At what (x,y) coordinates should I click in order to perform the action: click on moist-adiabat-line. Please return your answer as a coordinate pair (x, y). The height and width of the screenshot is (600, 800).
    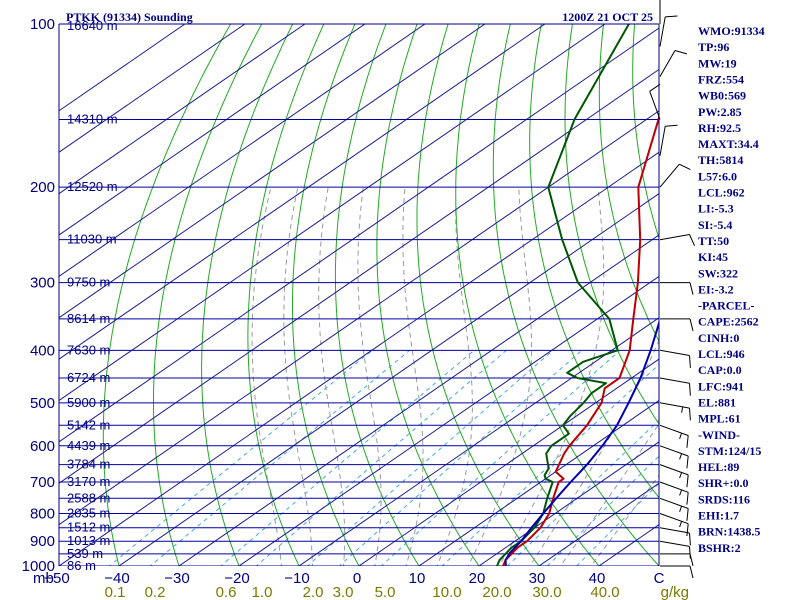
    Looking at the image, I should click on (594, 452).